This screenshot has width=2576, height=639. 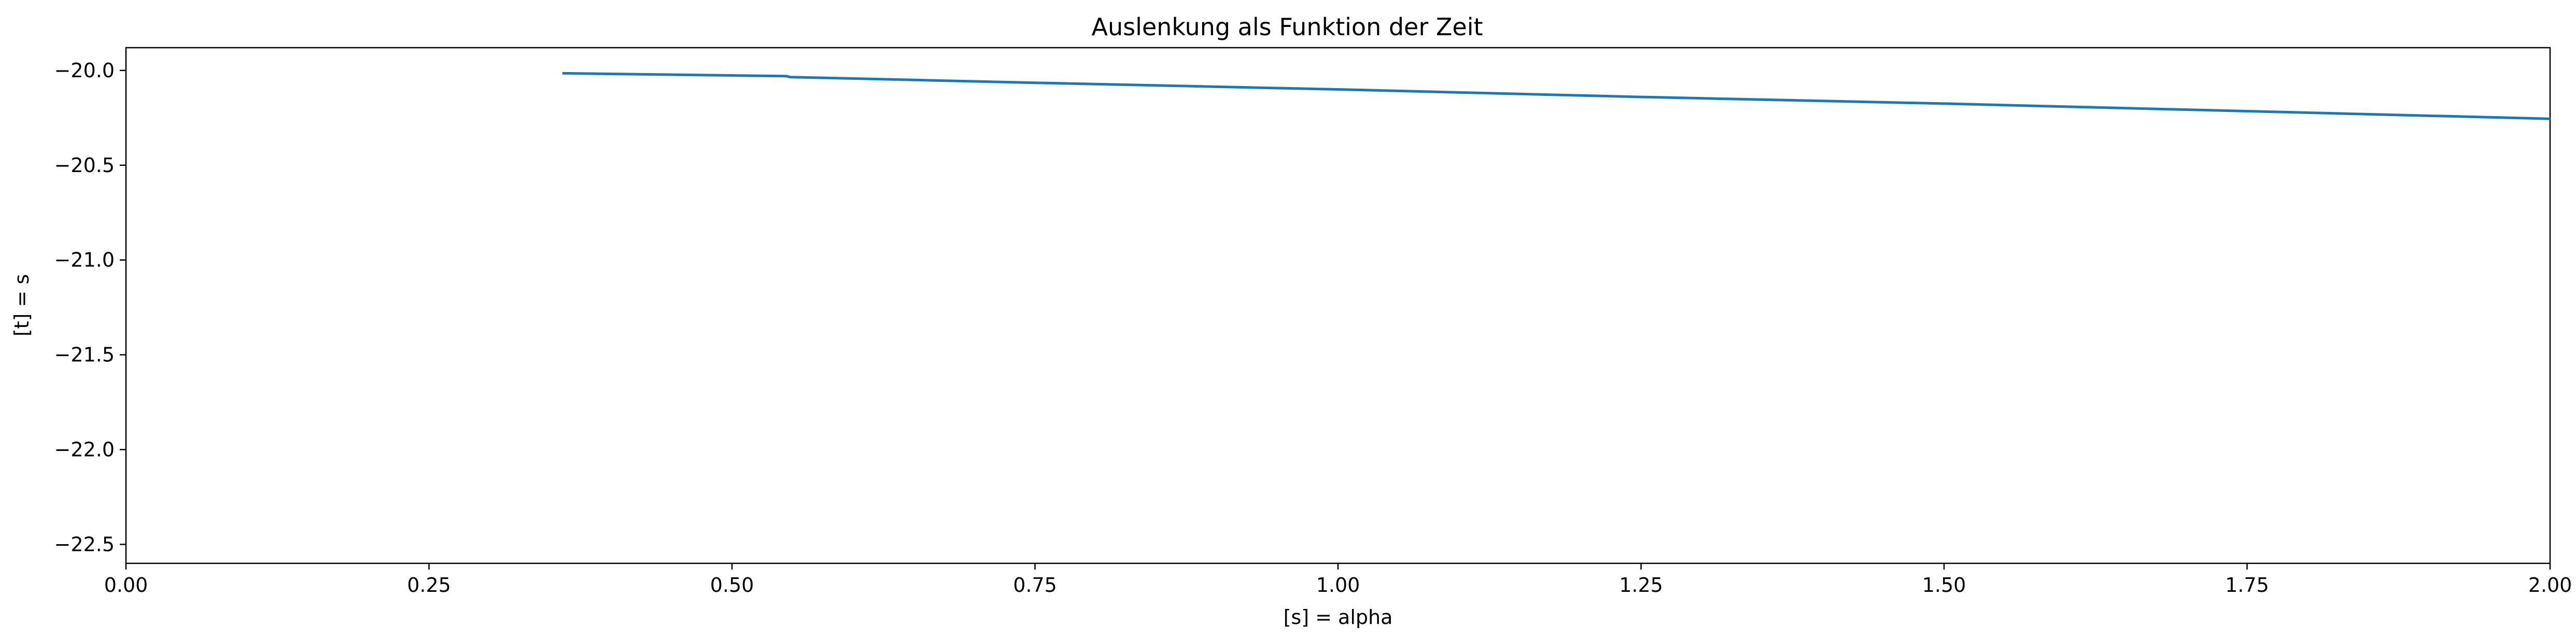 I want to click on series-layer, so click(x=1556, y=96).